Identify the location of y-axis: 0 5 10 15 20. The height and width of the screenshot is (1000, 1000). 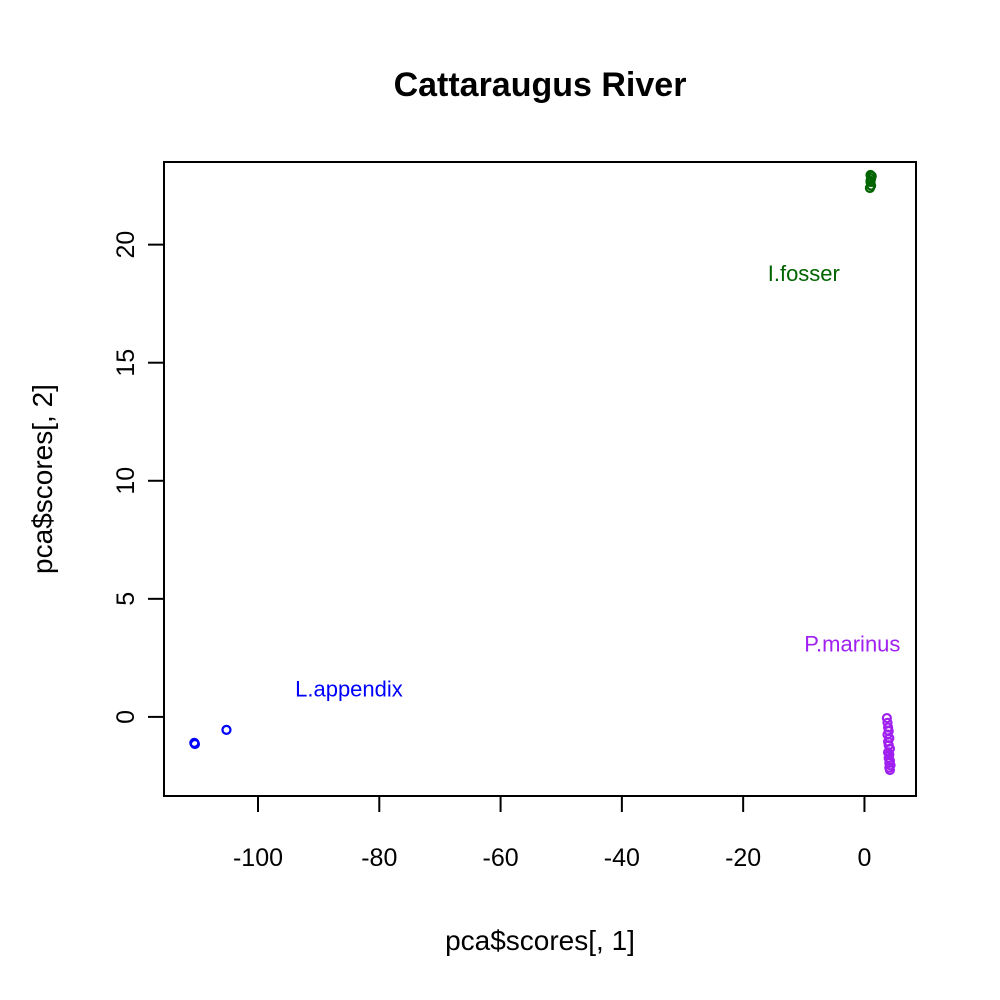
(138, 477).